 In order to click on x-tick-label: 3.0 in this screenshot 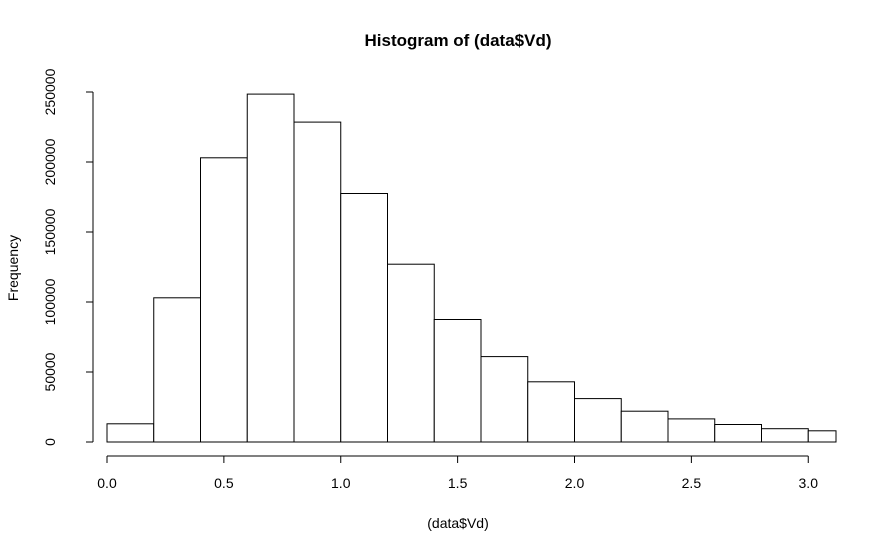, I will do `click(809, 483)`.